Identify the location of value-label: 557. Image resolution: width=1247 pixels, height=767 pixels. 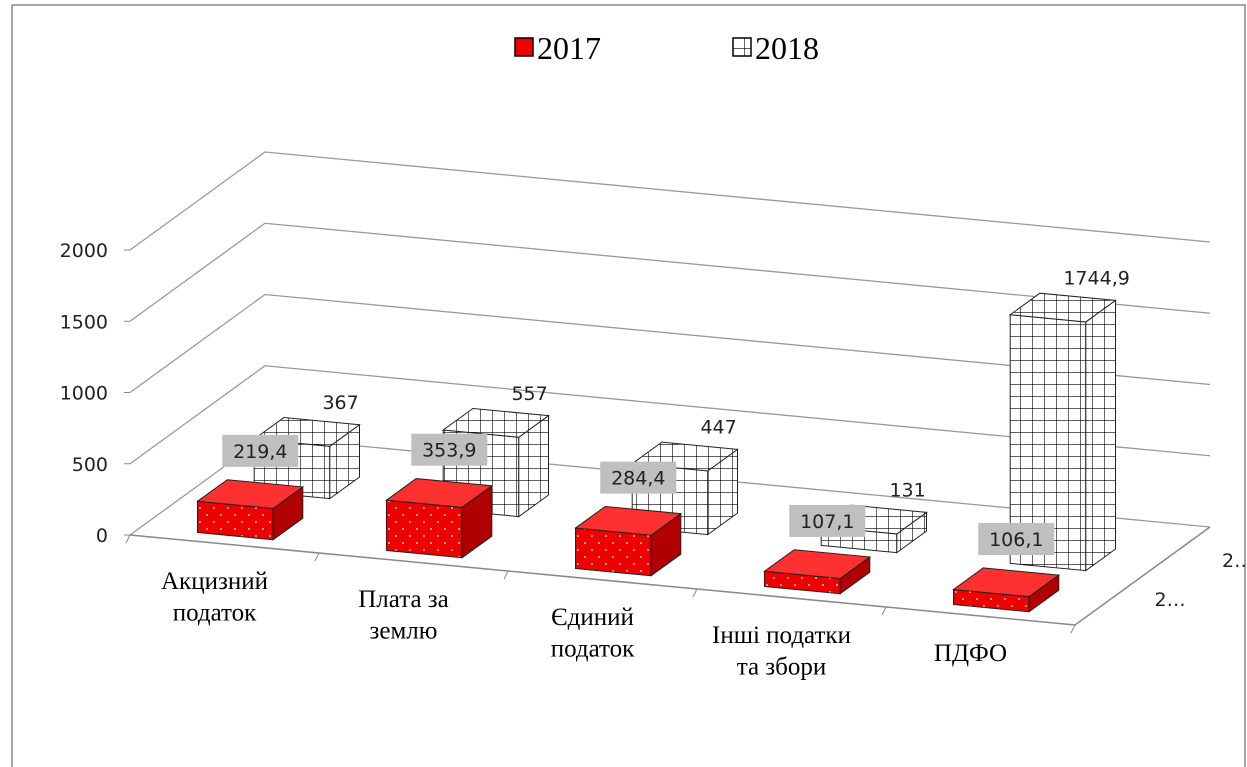
(529, 394).